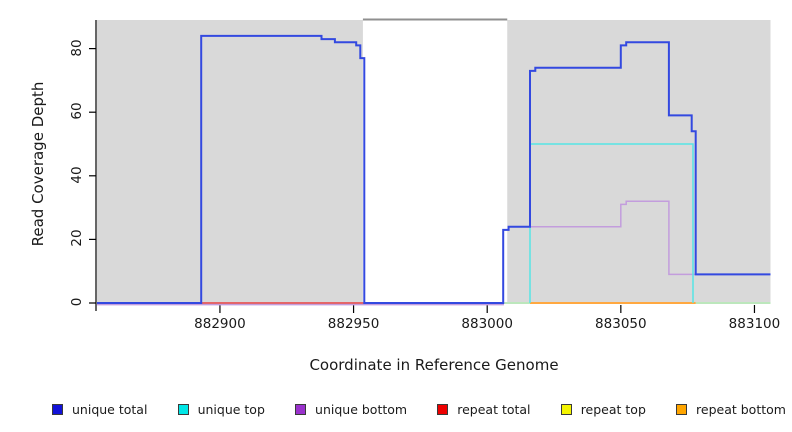 Image resolution: width=792 pixels, height=432 pixels. I want to click on y-tick-label: 80, so click(77, 48).